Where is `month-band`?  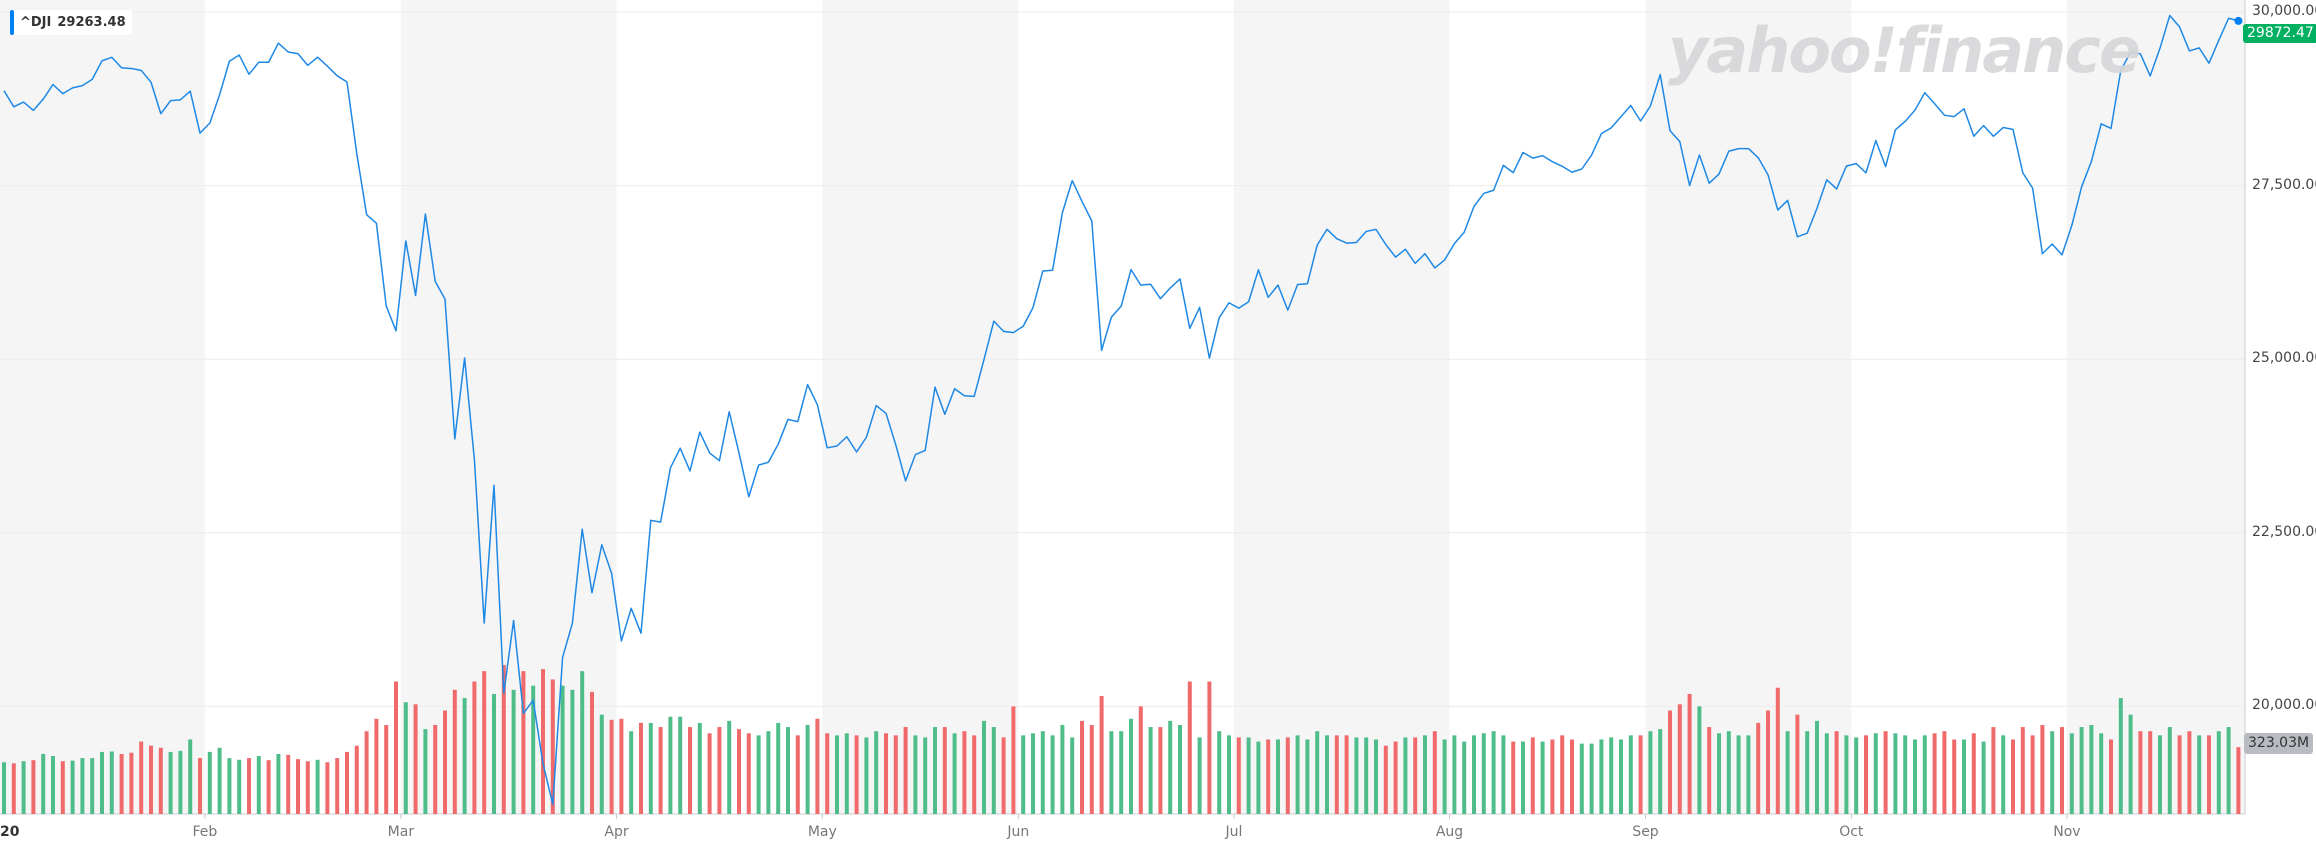 month-band is located at coordinates (1341, 407).